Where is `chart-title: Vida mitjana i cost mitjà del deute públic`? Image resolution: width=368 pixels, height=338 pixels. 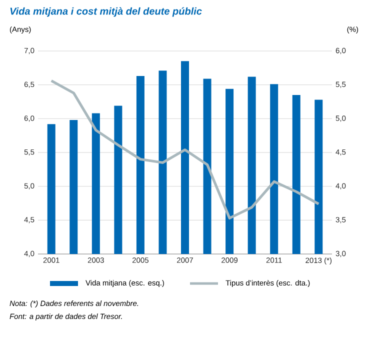 chart-title: Vida mitjana i cost mitjà del deute públic is located at coordinates (106, 12).